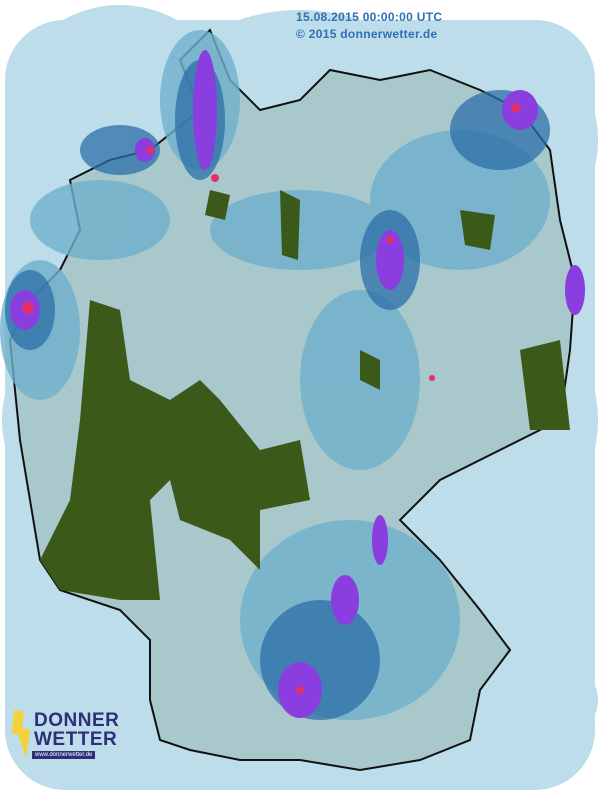  What do you see at coordinates (77, 720) in the screenshot?
I see `logo-line1: DONNER` at bounding box center [77, 720].